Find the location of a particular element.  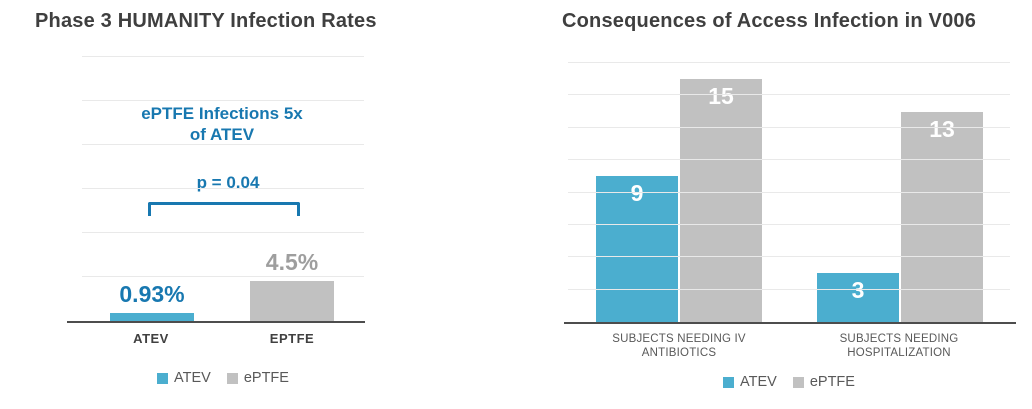

bar-column-eptfe: 4.5% is located at coordinates (292, 189).